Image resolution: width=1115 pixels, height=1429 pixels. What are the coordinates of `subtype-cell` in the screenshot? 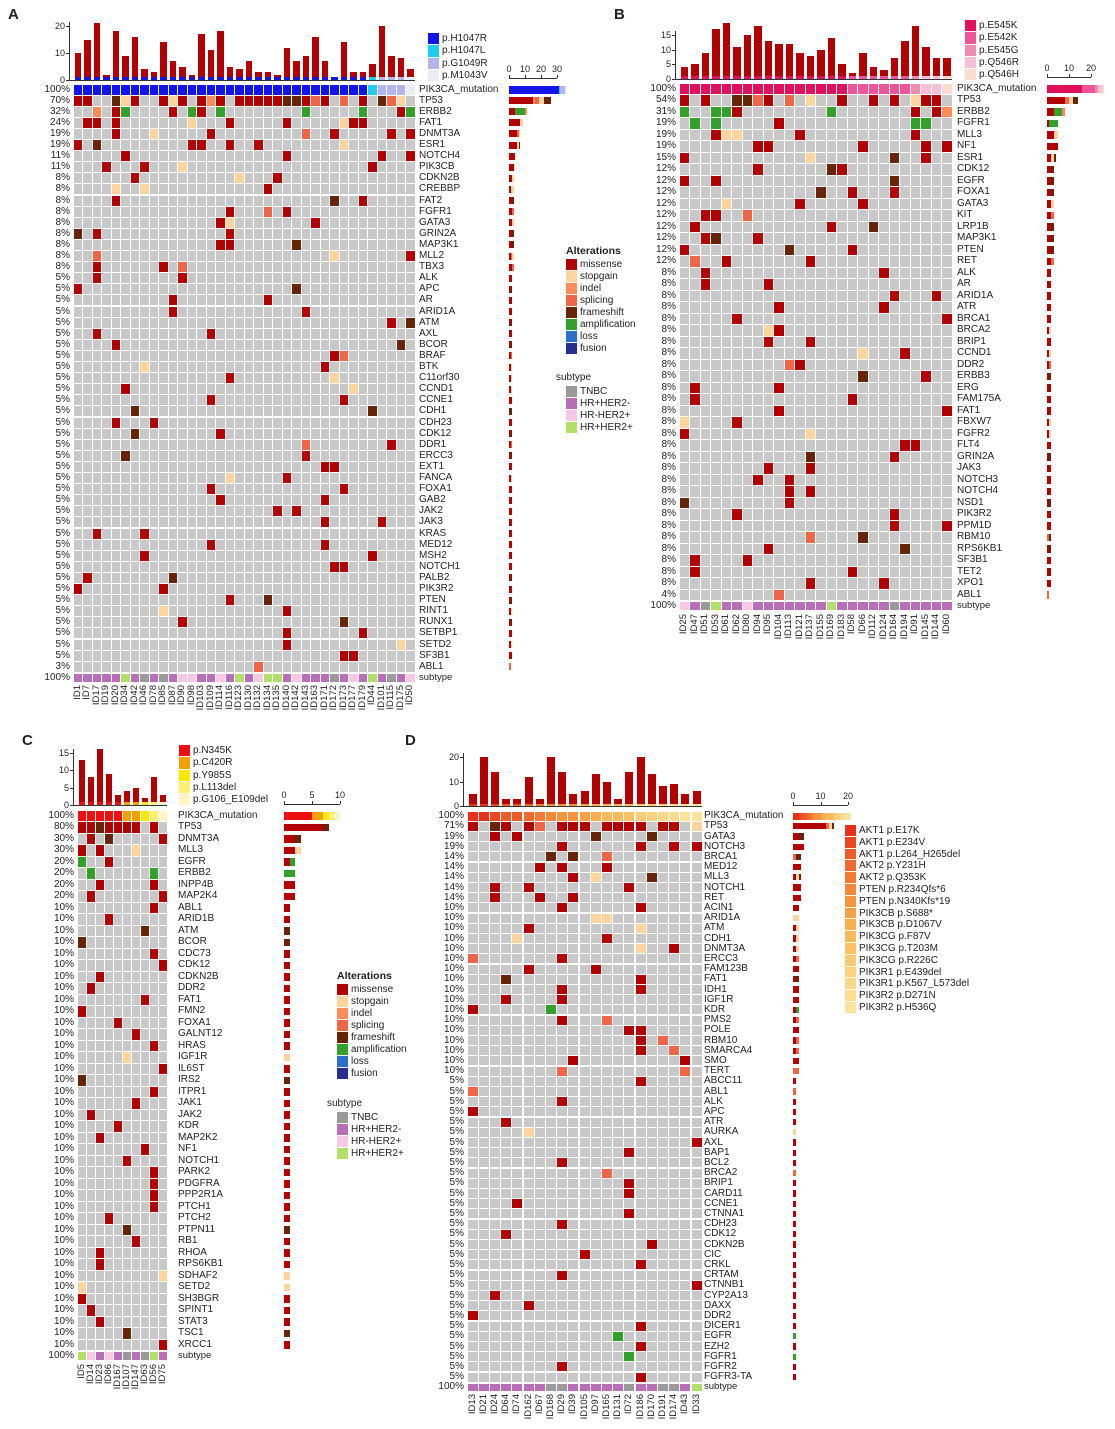 It's located at (277, 677).